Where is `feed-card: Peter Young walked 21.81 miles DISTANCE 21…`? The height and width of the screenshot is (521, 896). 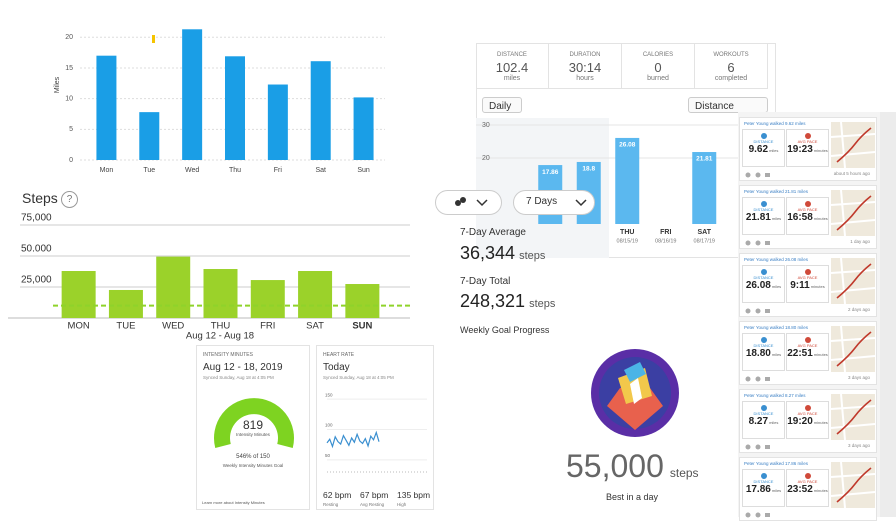
feed-card: Peter Young walked 21.81 miles DISTANCE 21… is located at coordinates (808, 217).